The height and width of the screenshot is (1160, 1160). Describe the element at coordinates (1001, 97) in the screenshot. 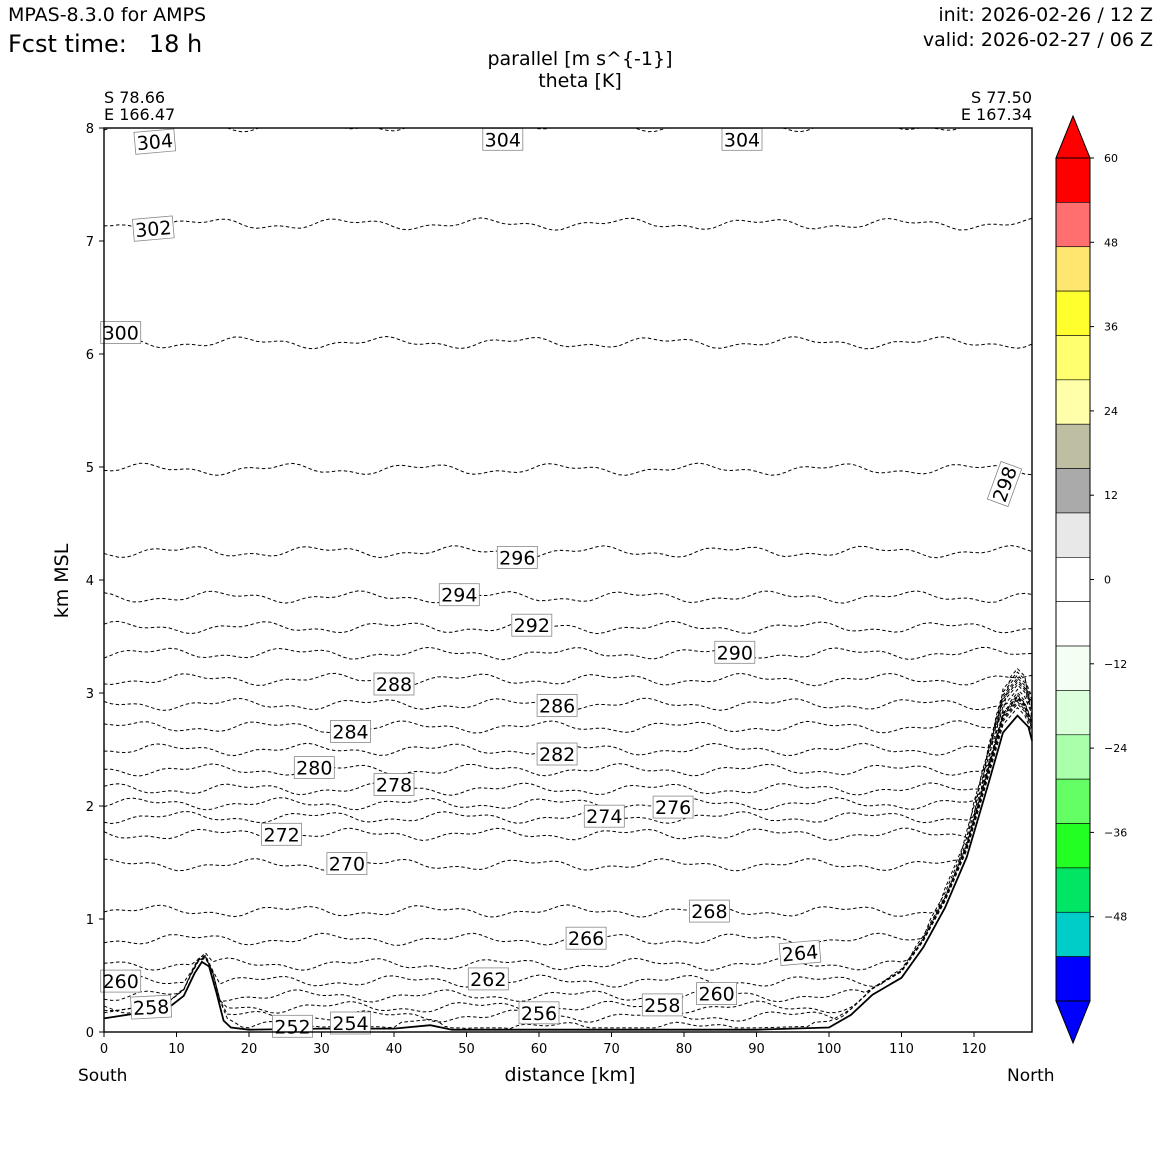

I see `right-endpoint-lat: S 77.50` at that location.